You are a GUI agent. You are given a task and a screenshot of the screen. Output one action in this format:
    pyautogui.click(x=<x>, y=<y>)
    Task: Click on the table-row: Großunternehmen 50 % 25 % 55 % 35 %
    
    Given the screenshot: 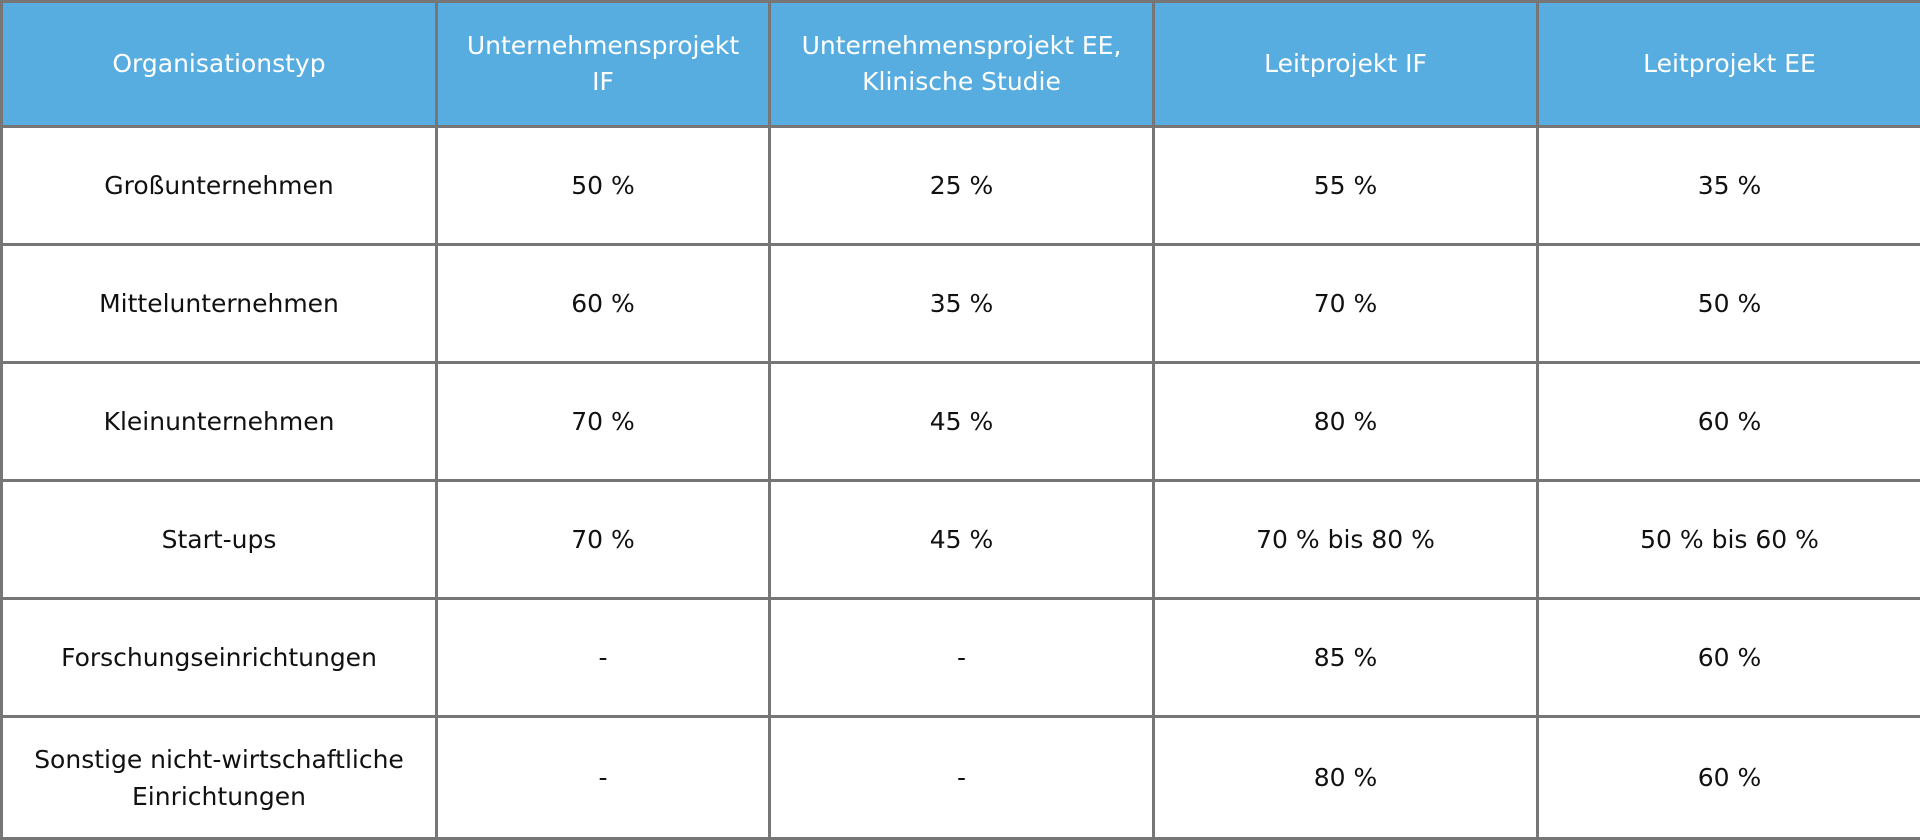 What is the action you would take?
    pyautogui.click(x=961, y=186)
    